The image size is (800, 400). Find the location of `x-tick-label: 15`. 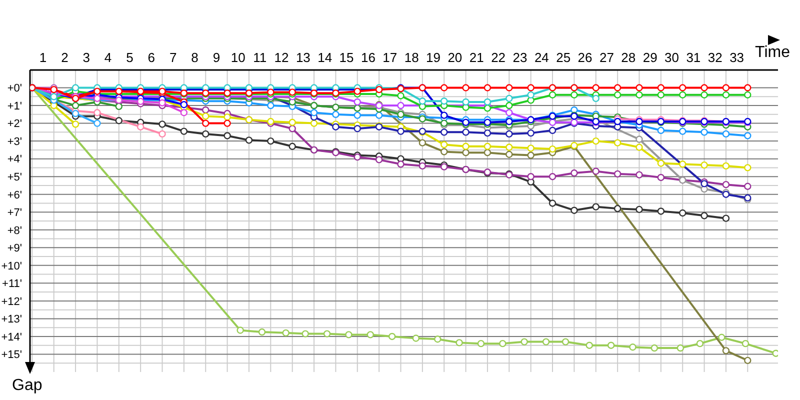

x-tick-label: 15 is located at coordinates (346, 57).